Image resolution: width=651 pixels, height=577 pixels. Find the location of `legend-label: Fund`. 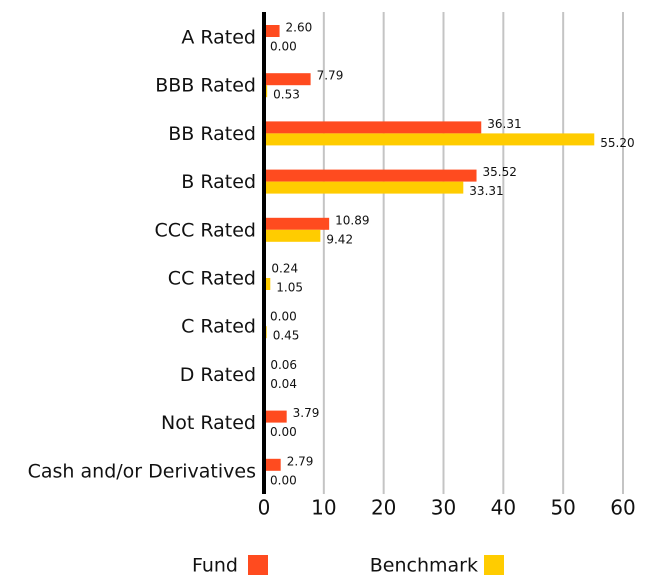

legend-label: Fund is located at coordinates (215, 566).